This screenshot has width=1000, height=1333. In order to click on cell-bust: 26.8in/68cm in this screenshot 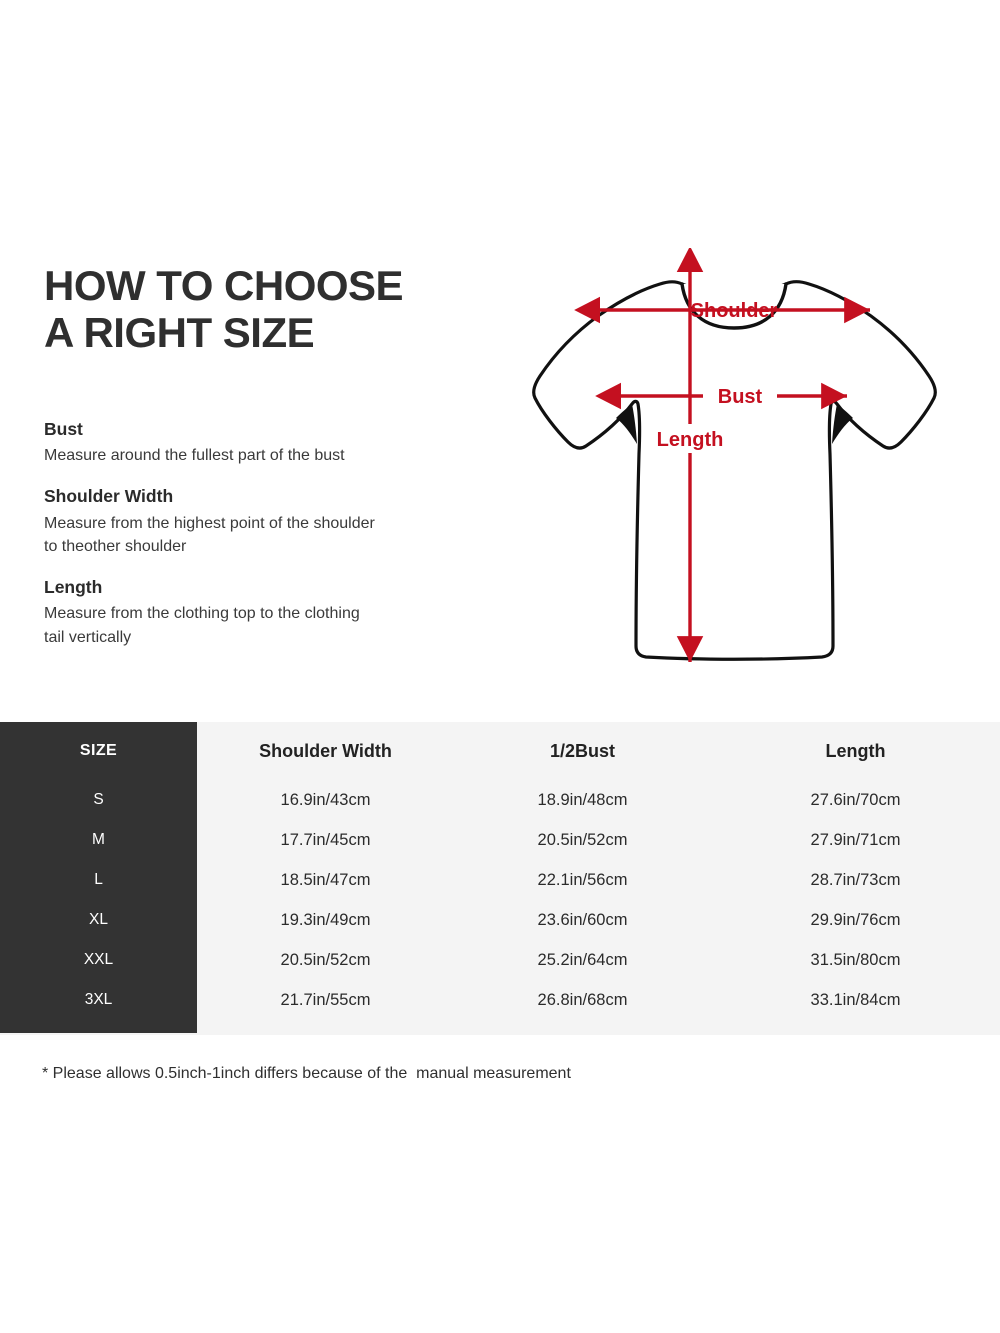, I will do `click(582, 999)`.